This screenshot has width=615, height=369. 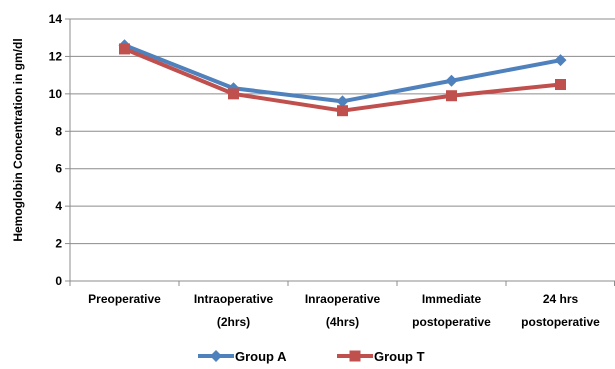 What do you see at coordinates (58, 169) in the screenshot?
I see `y-tick-label-6: 6` at bounding box center [58, 169].